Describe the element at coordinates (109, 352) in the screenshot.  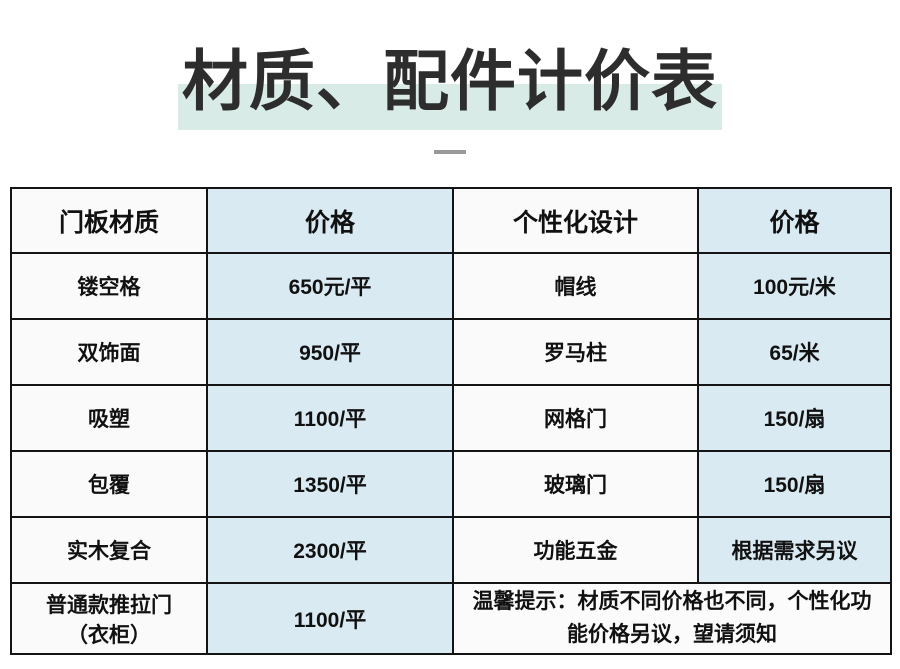
I see `material-cell: 双饰面` at that location.